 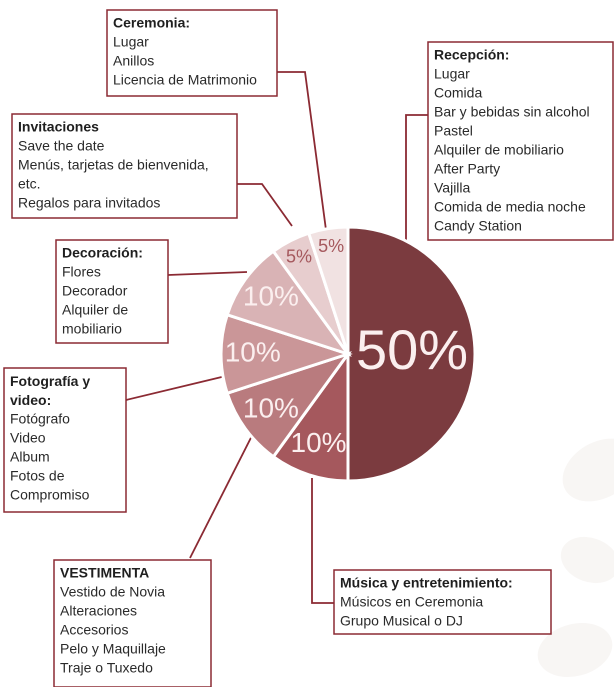 What do you see at coordinates (89, 203) in the screenshot?
I see `item: Regalos para invitados` at bounding box center [89, 203].